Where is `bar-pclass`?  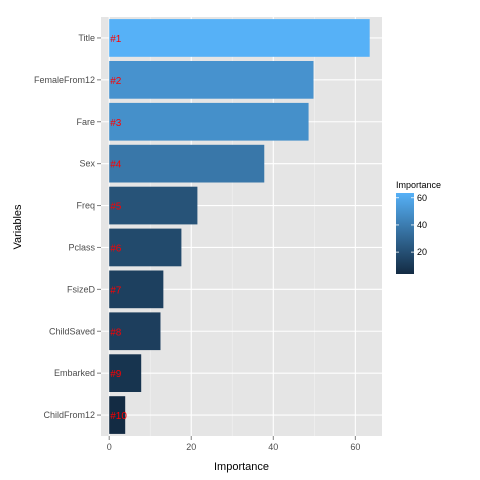 bar-pclass is located at coordinates (145, 247).